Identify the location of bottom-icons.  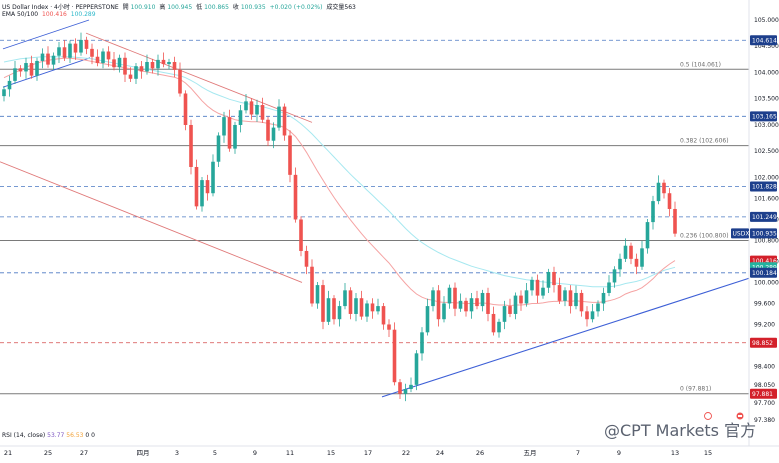
(724, 416).